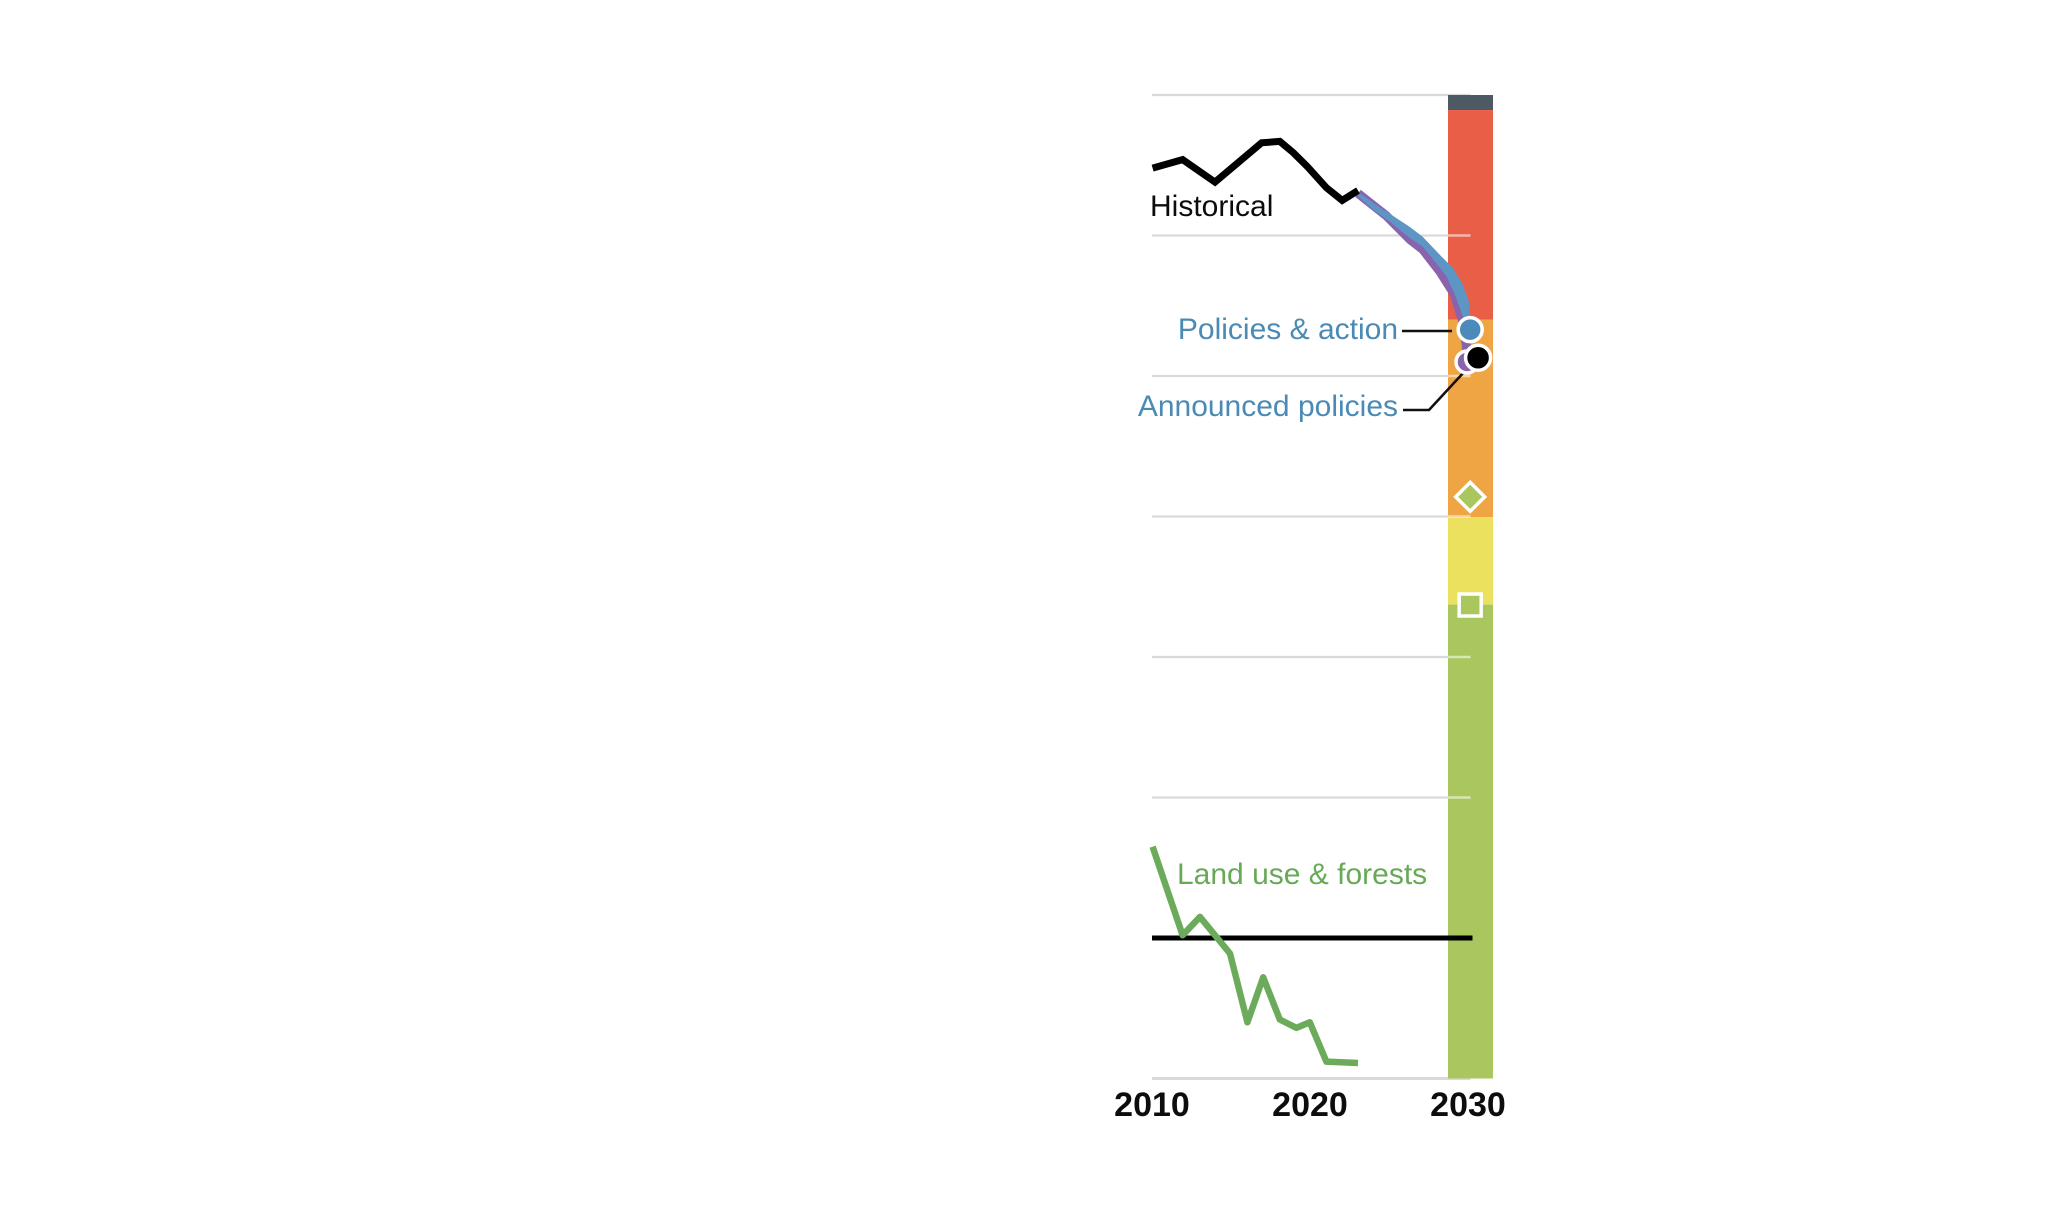 Image resolution: width=2046 pixels, height=1219 pixels. Describe the element at coordinates (1255, 171) in the screenshot. I see `historical-line` at that location.